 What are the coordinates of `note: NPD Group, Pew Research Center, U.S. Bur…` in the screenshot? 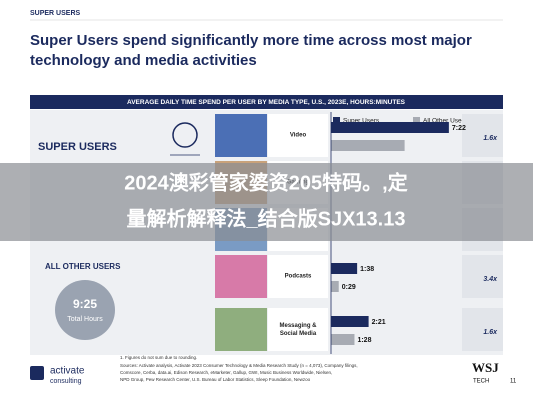 It's located at (215, 379).